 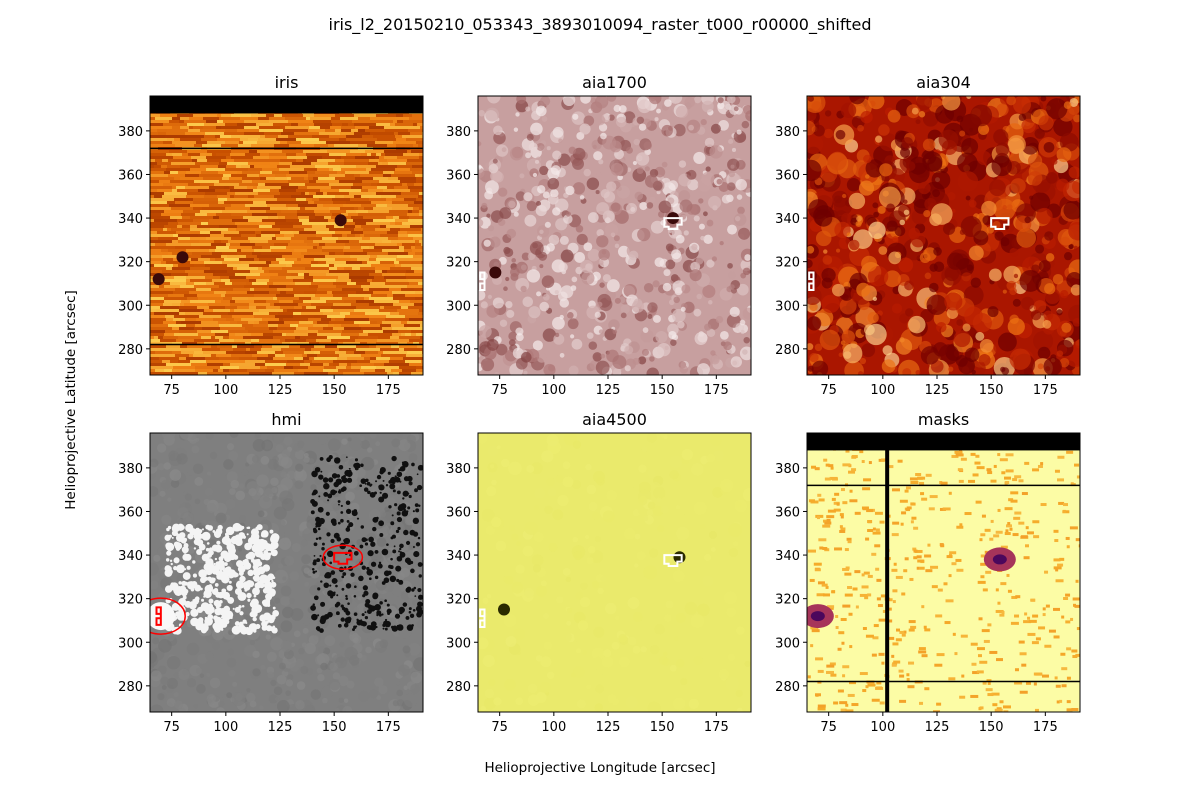 I want to click on aia1700-ytick-label: 280, so click(x=458, y=350).